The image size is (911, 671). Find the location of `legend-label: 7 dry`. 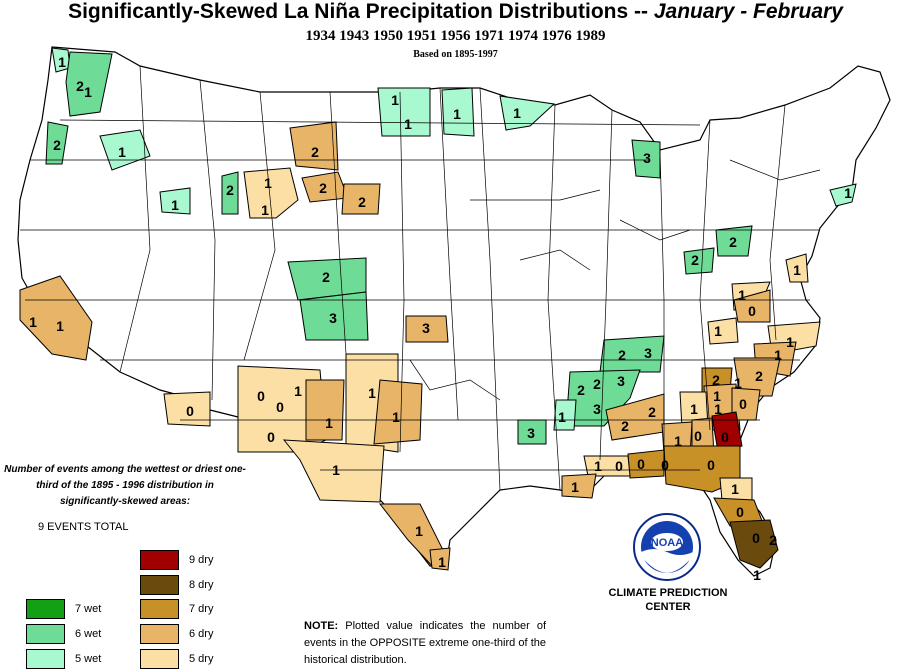

legend-label: 7 dry is located at coordinates (201, 609).